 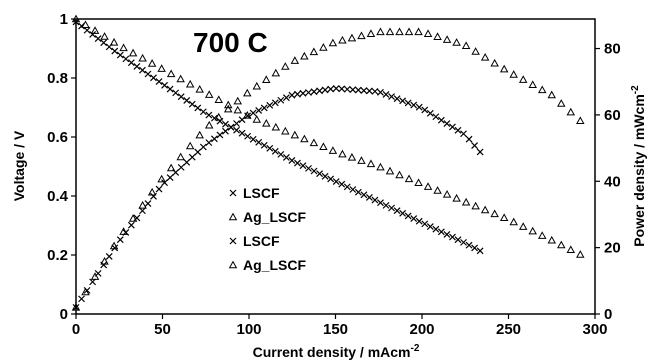 What do you see at coordinates (612, 115) in the screenshot?
I see `y2-tick-label: 60` at bounding box center [612, 115].